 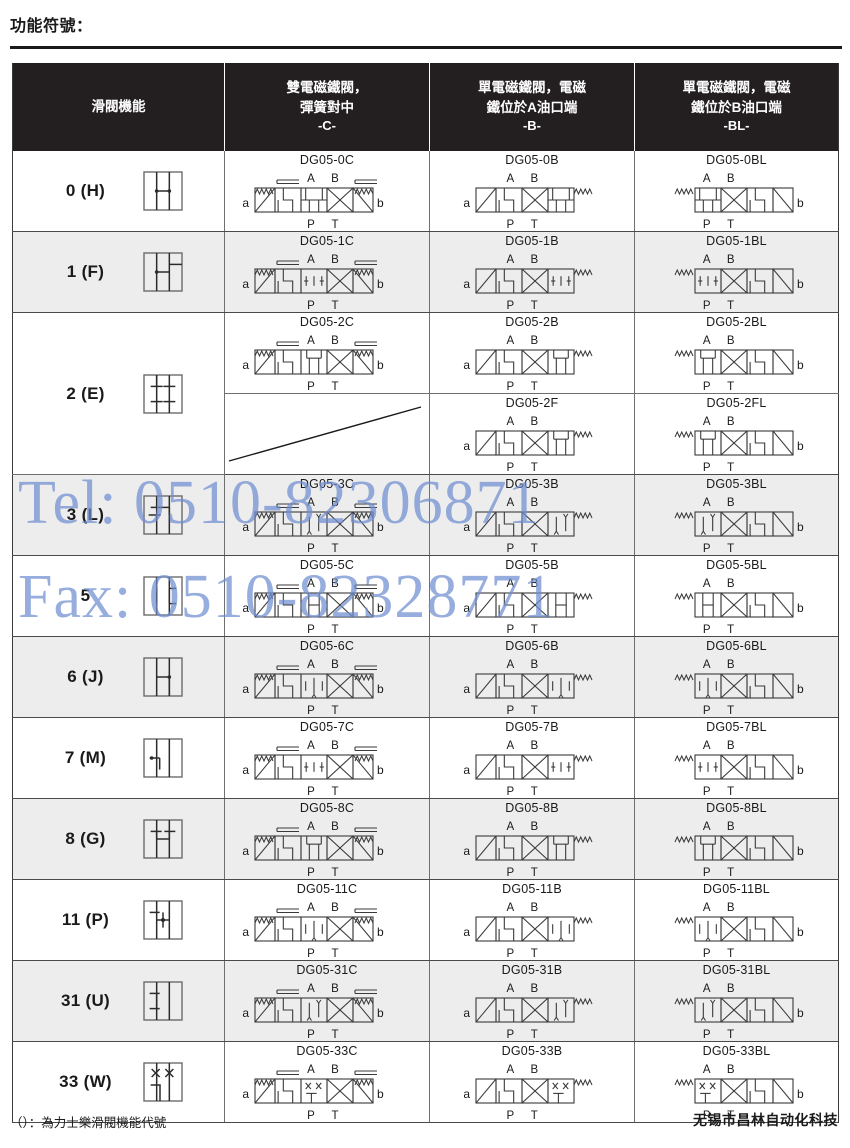 I want to click on table-row: 0 (H) DG05-0C A B P T, so click(x=425, y=191).